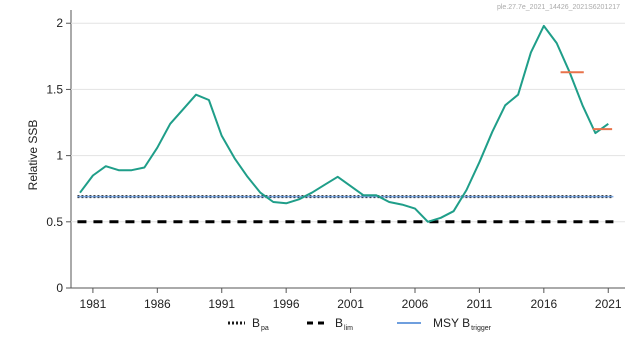 The image size is (643, 342). Describe the element at coordinates (348, 328) in the screenshot. I see `legend-label-subscript: lim` at that location.